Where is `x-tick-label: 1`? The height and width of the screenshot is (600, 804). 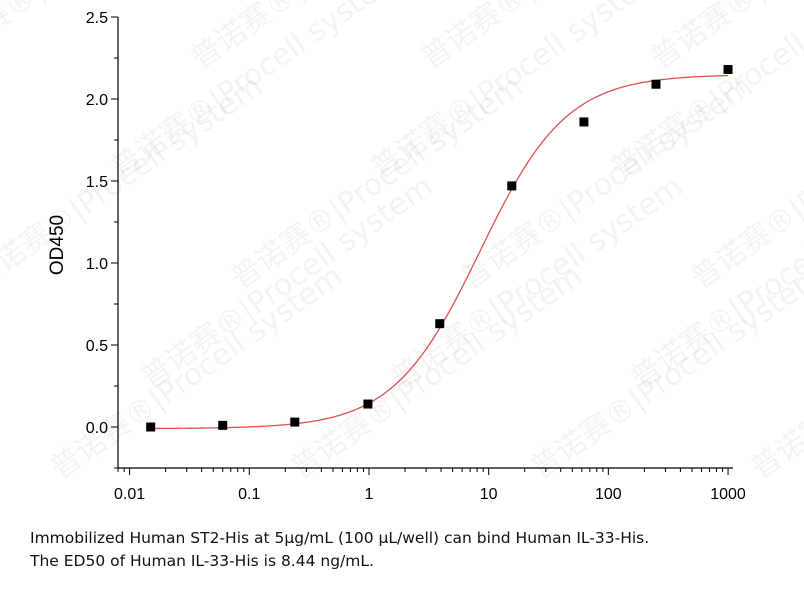
x-tick-label: 1 is located at coordinates (369, 494).